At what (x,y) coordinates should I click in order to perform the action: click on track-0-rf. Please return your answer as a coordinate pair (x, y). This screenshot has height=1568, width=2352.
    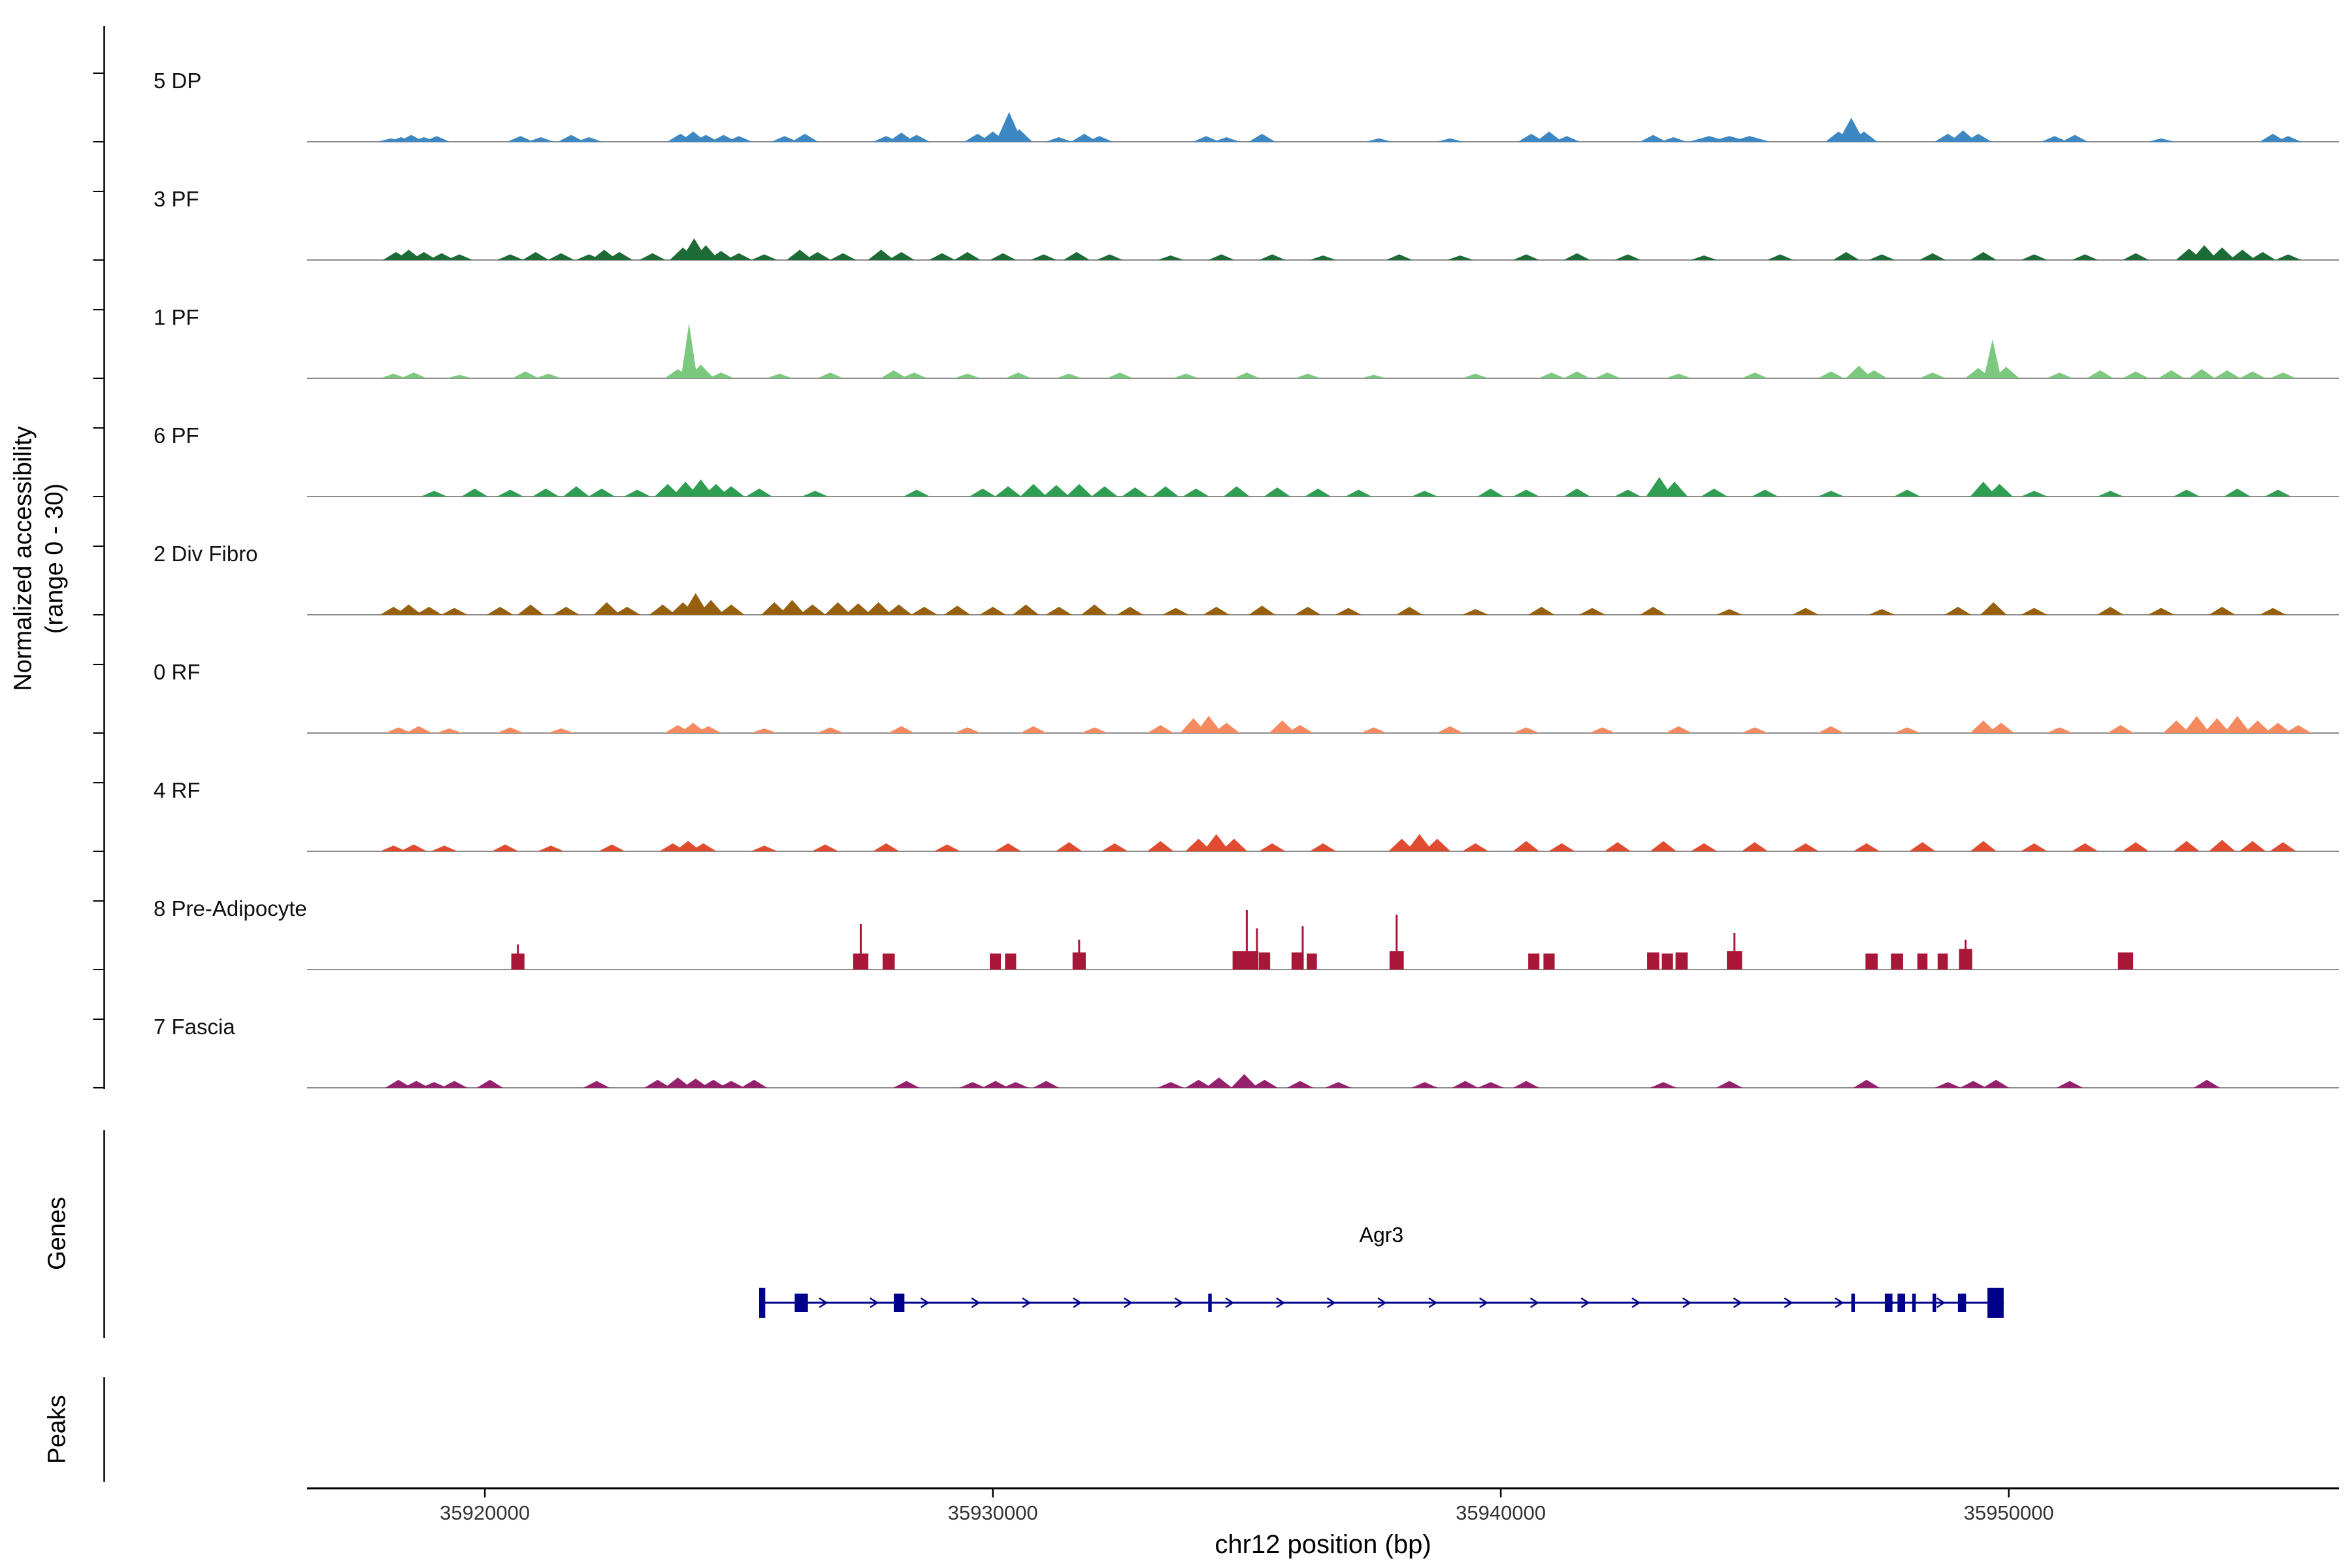
    Looking at the image, I should click on (1323, 724).